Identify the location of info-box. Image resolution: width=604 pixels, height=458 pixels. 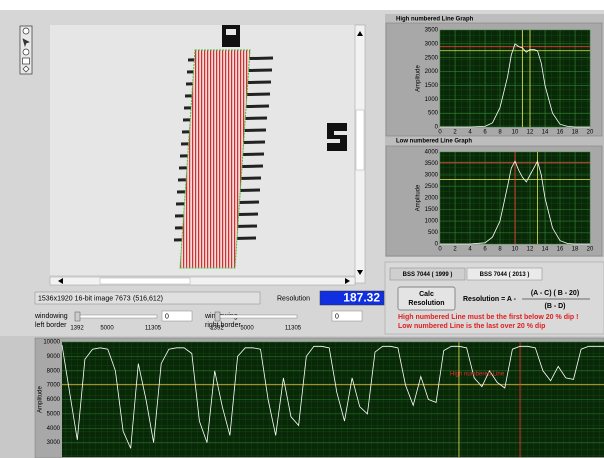
(147, 298).